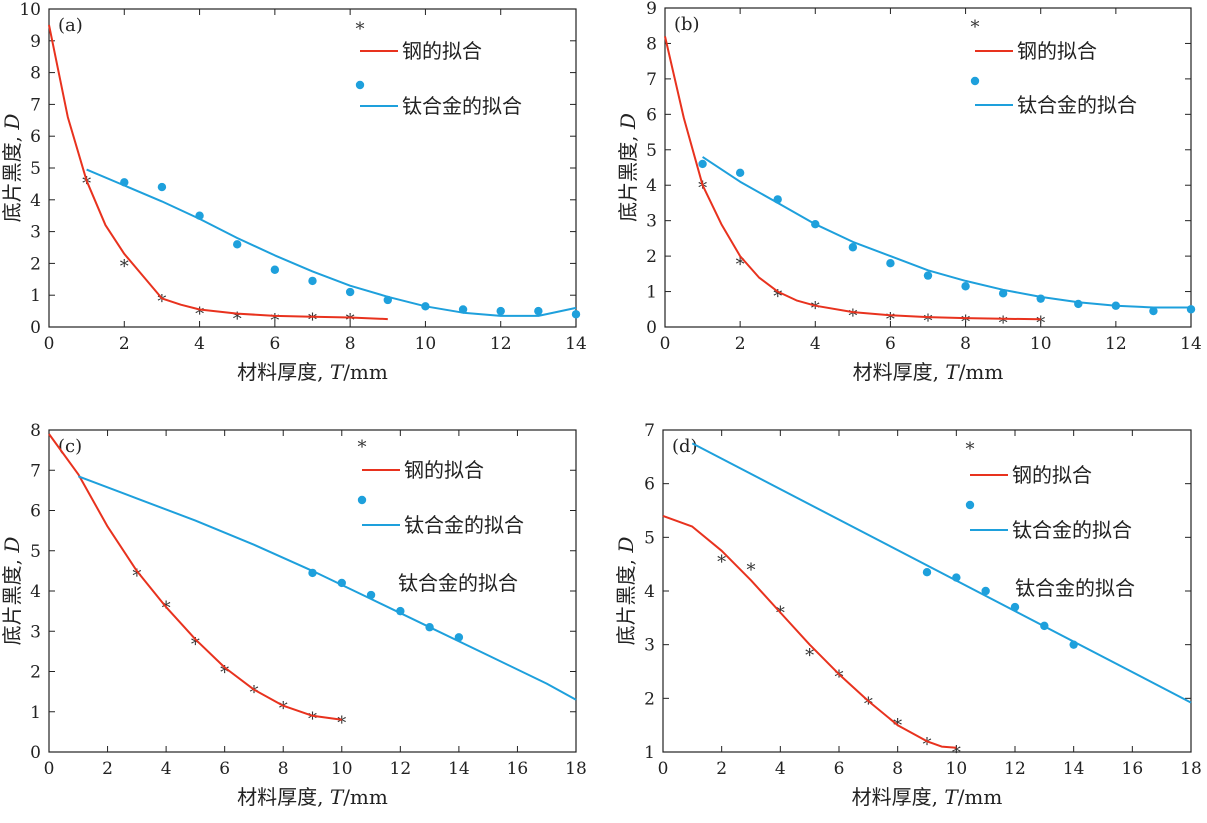 This screenshot has height=823, width=1207. What do you see at coordinates (12, 599) in the screenshot?
I see `y-axis-label-text: 底片黑度,` at bounding box center [12, 599].